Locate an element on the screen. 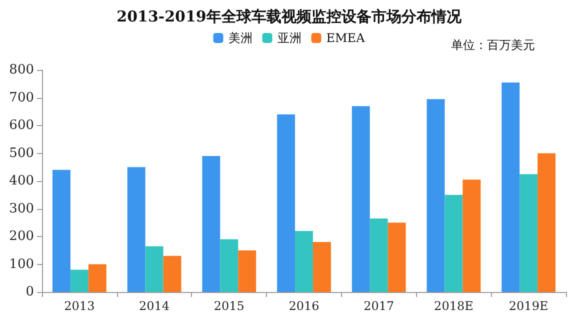 This screenshot has width=578, height=328. legend-label: EMEA is located at coordinates (346, 38).